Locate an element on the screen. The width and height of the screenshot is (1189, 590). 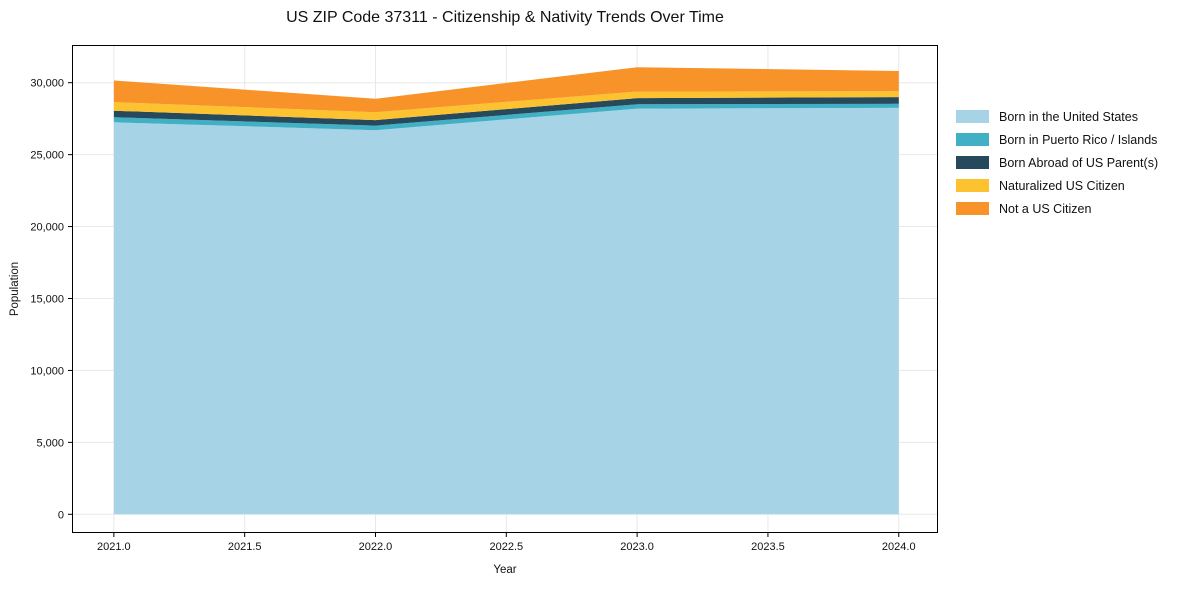
x-tick-label: 2023.0 is located at coordinates (637, 547).